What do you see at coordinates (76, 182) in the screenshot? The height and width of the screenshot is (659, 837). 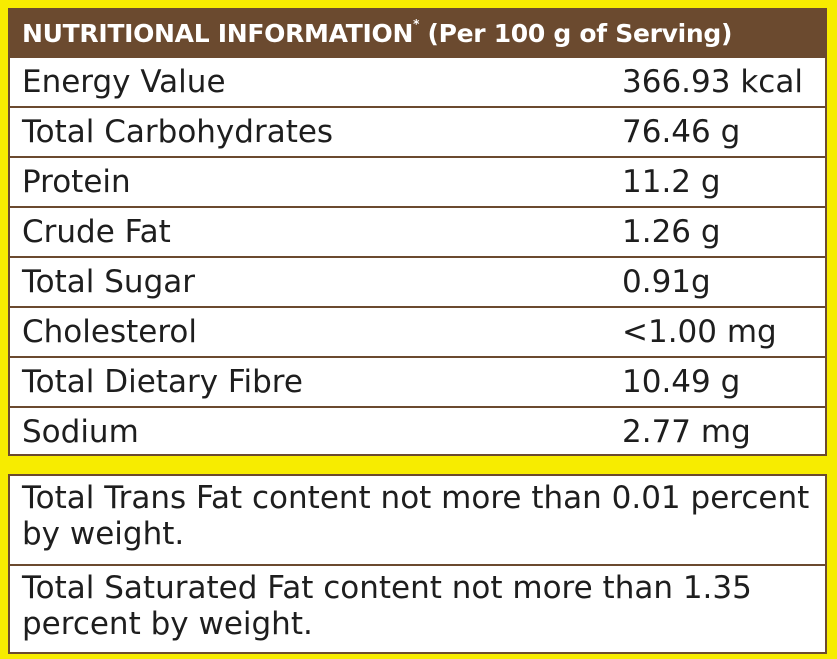 I see `nutrient-name: Protein` at bounding box center [76, 182].